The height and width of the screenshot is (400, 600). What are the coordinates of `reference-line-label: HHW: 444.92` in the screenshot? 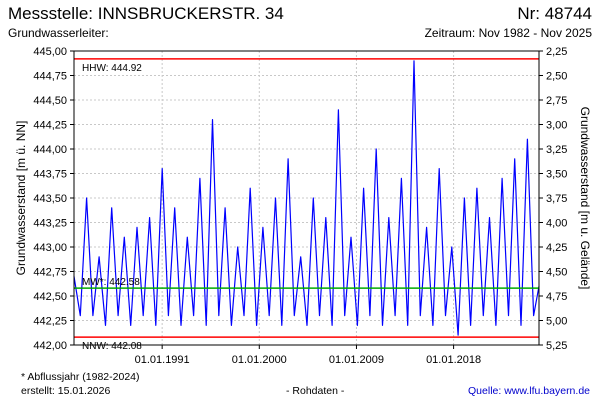 It's located at (112, 68).